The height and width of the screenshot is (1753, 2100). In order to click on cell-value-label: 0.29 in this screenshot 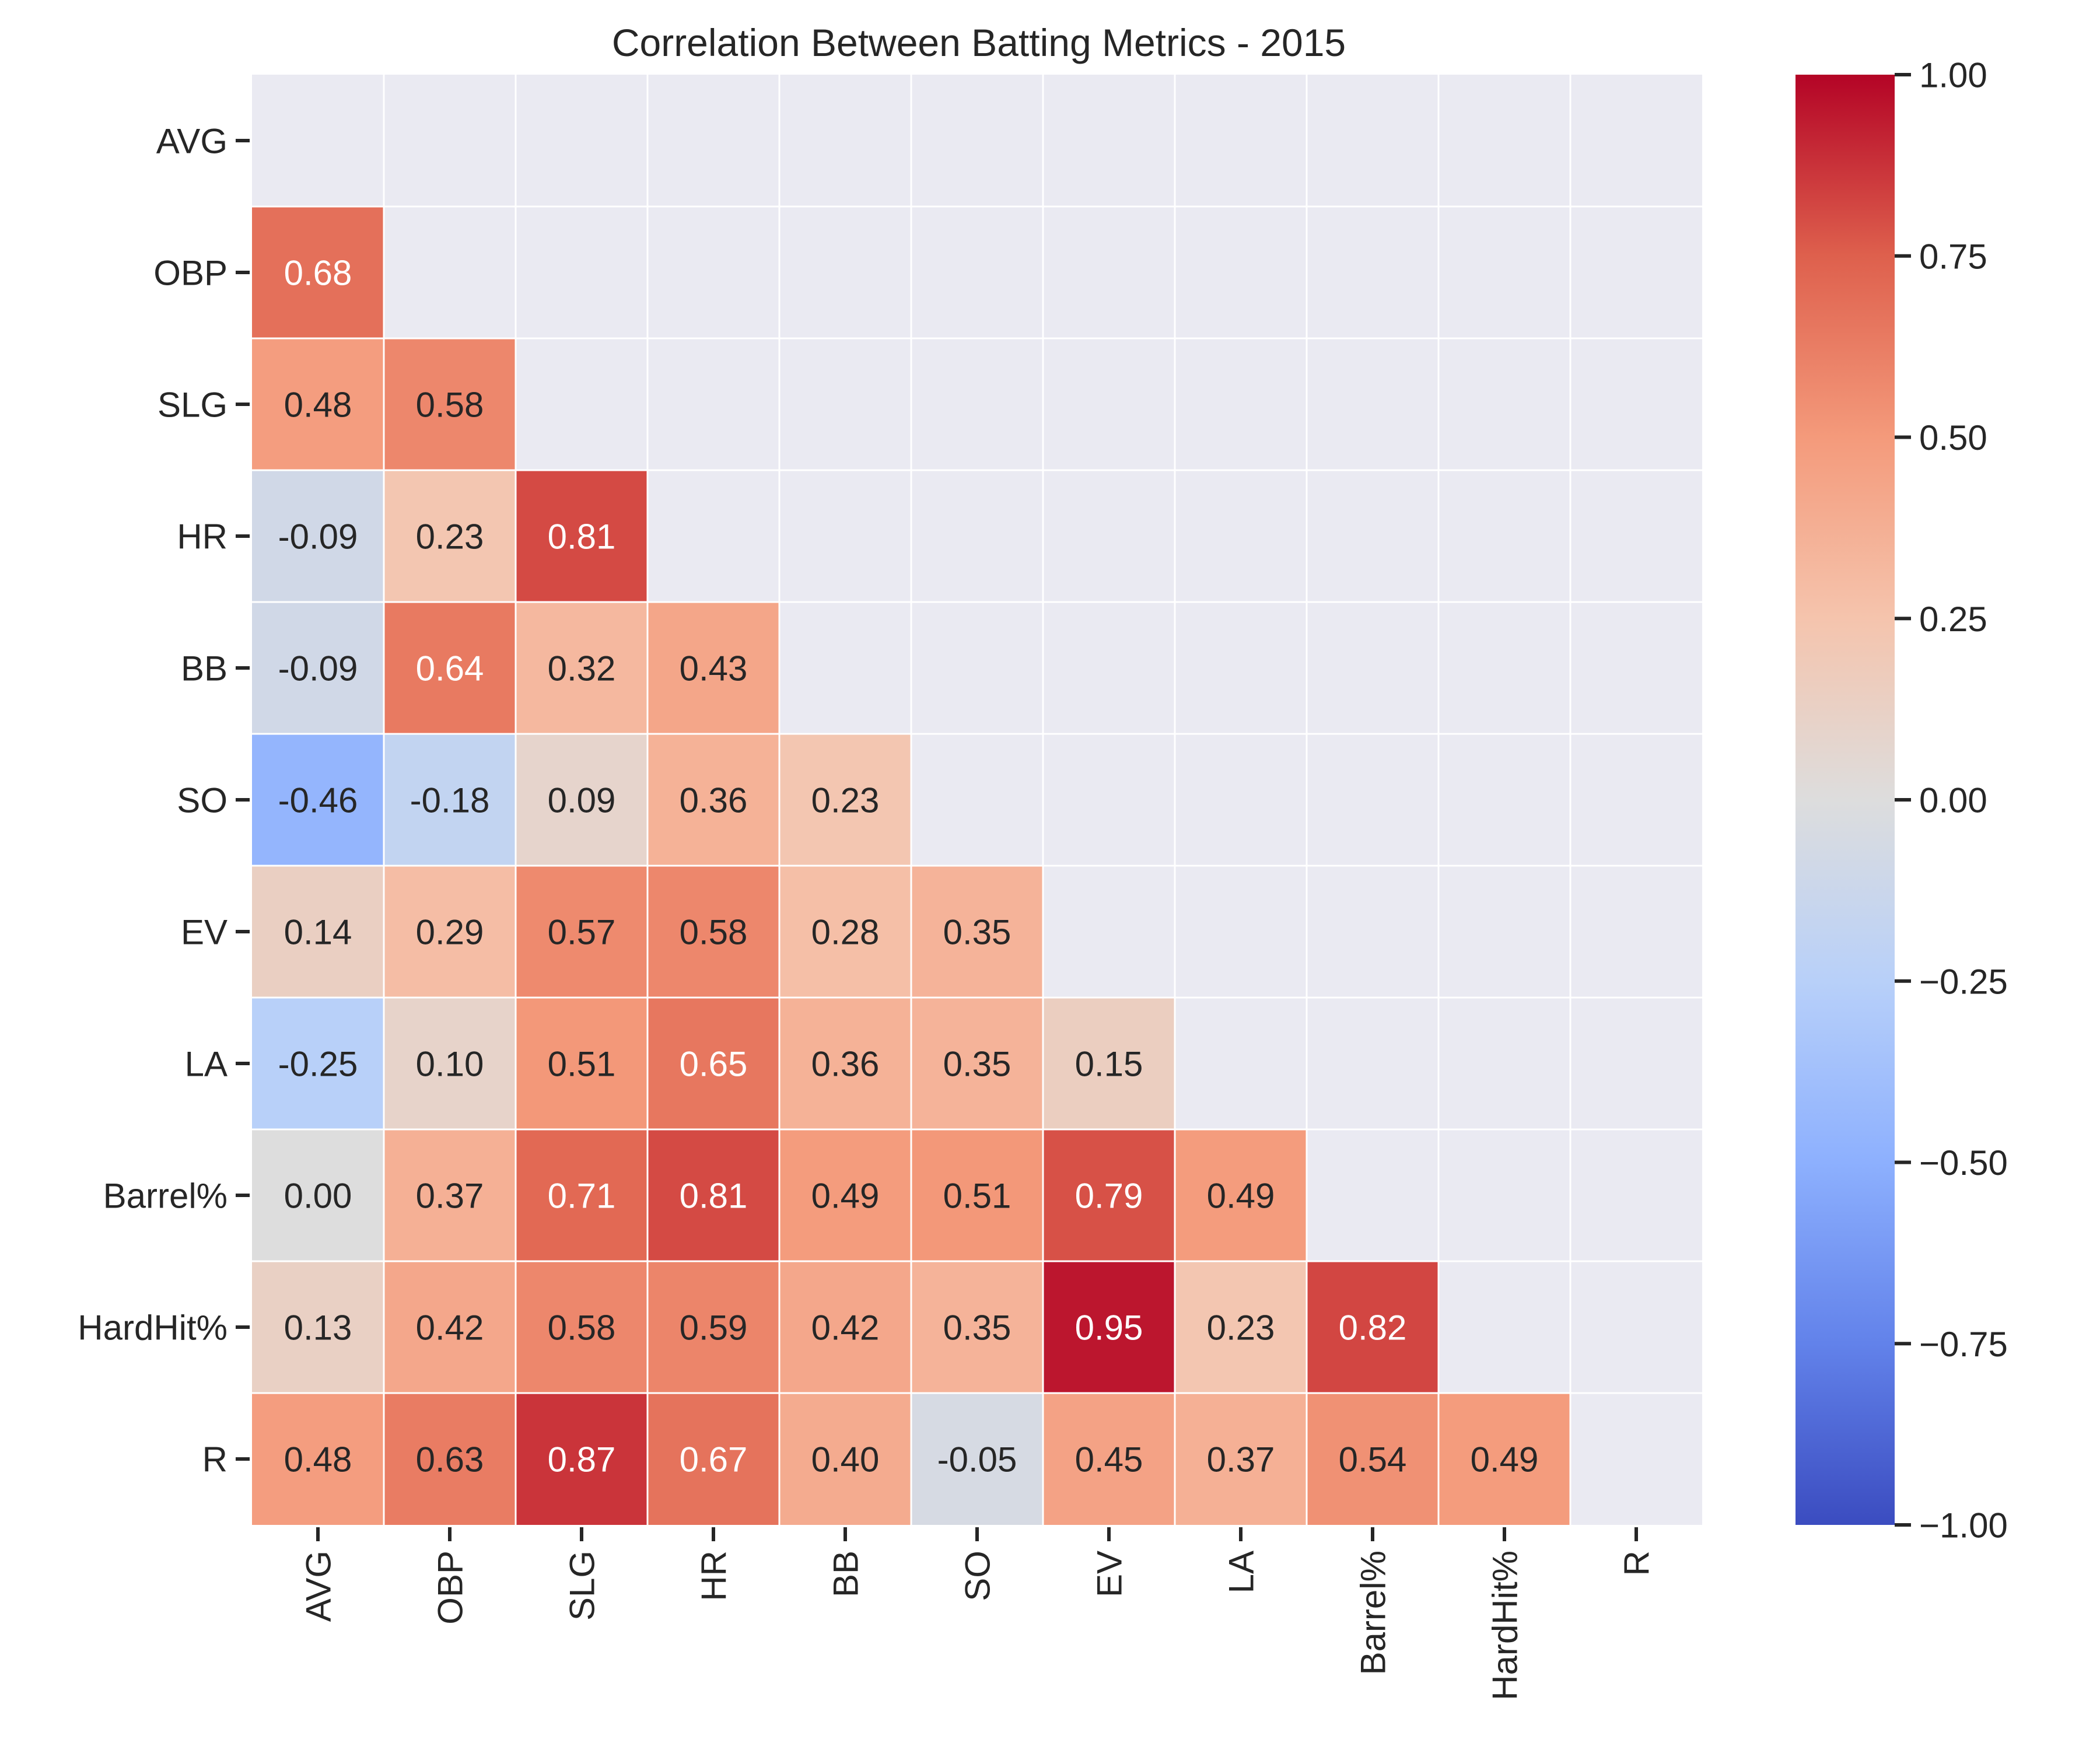, I will do `click(450, 932)`.